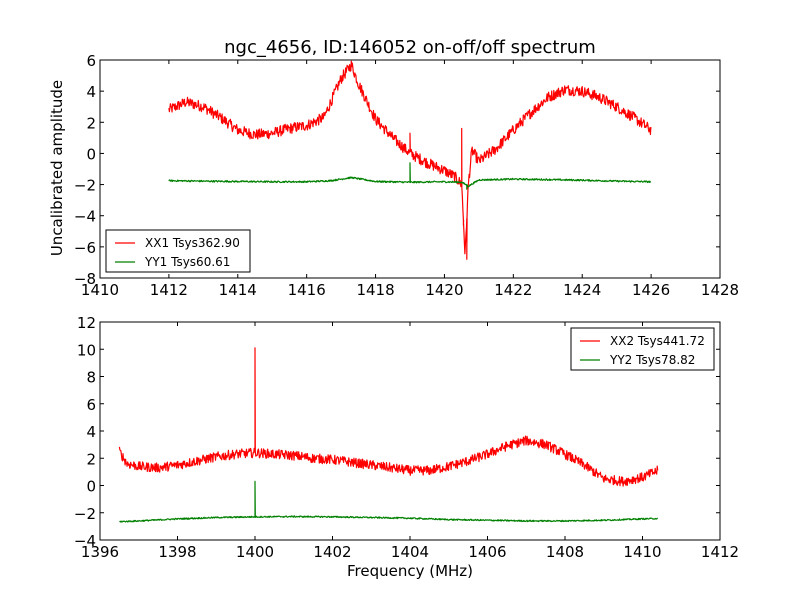 This screenshot has height=600, width=800. I want to click on x-tick-label: 1428, so click(720, 290).